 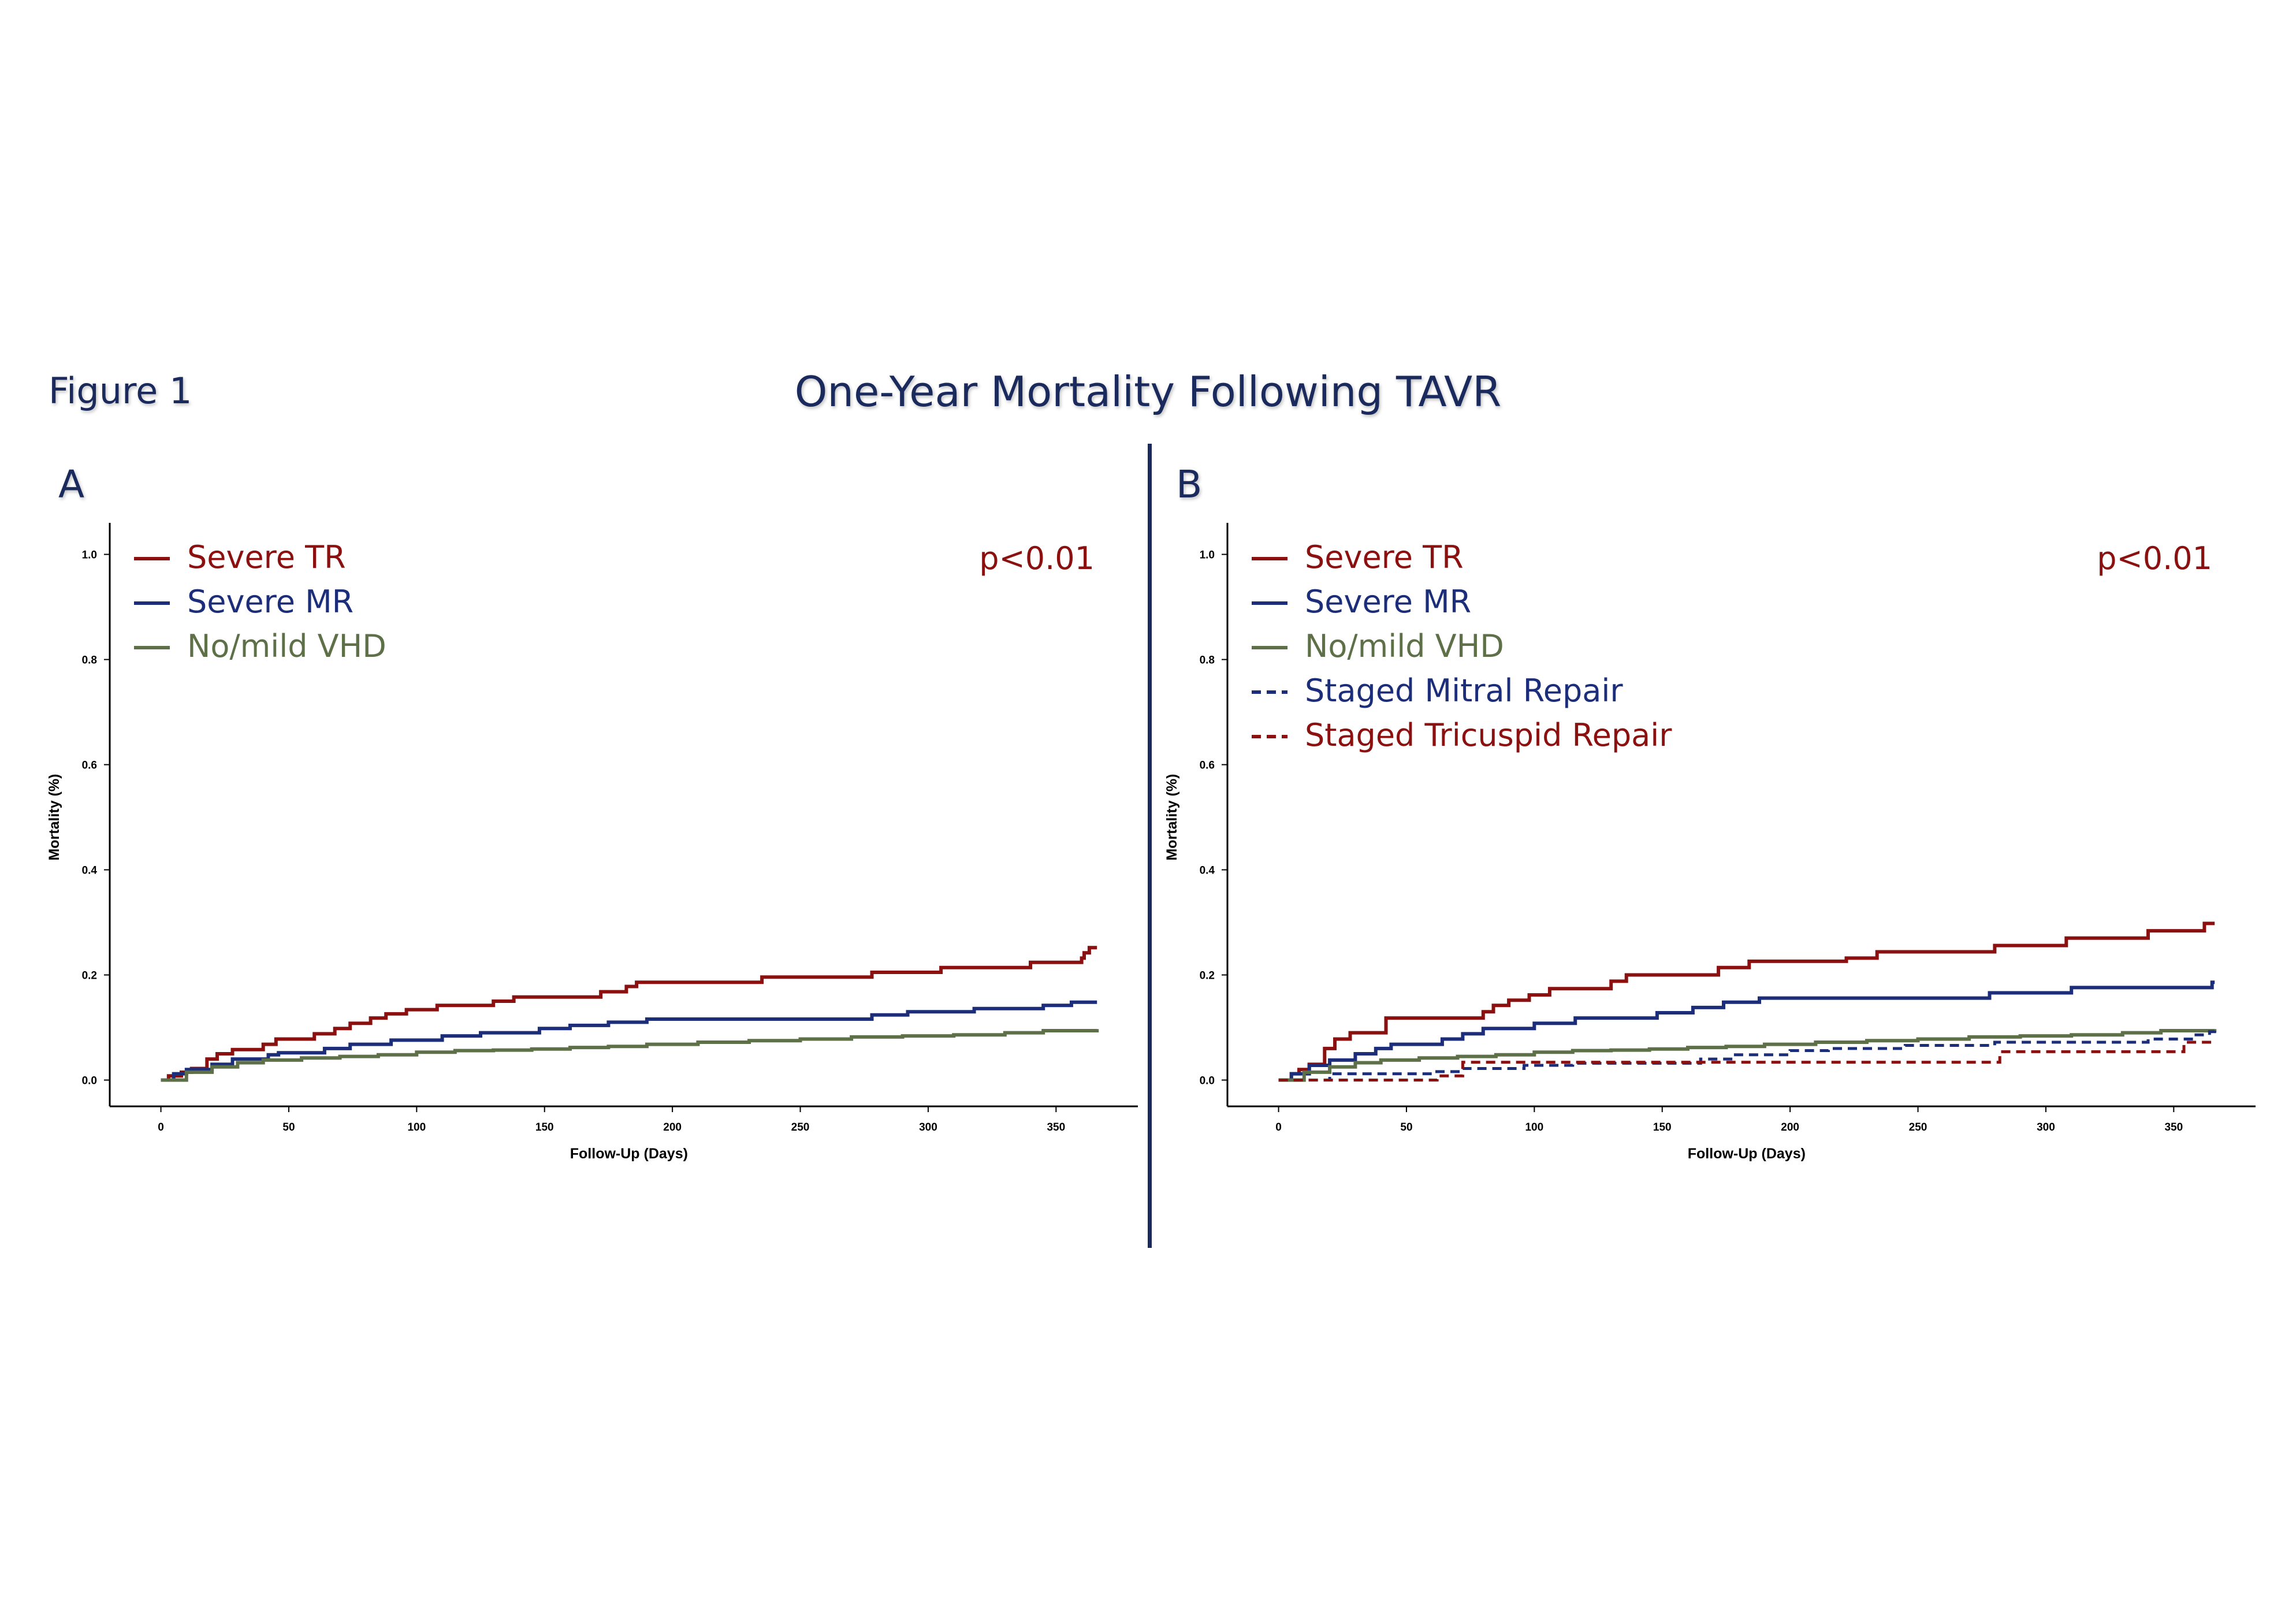 I want to click on figure-title: One-Year Mortality Following TAVR, so click(x=1148, y=391).